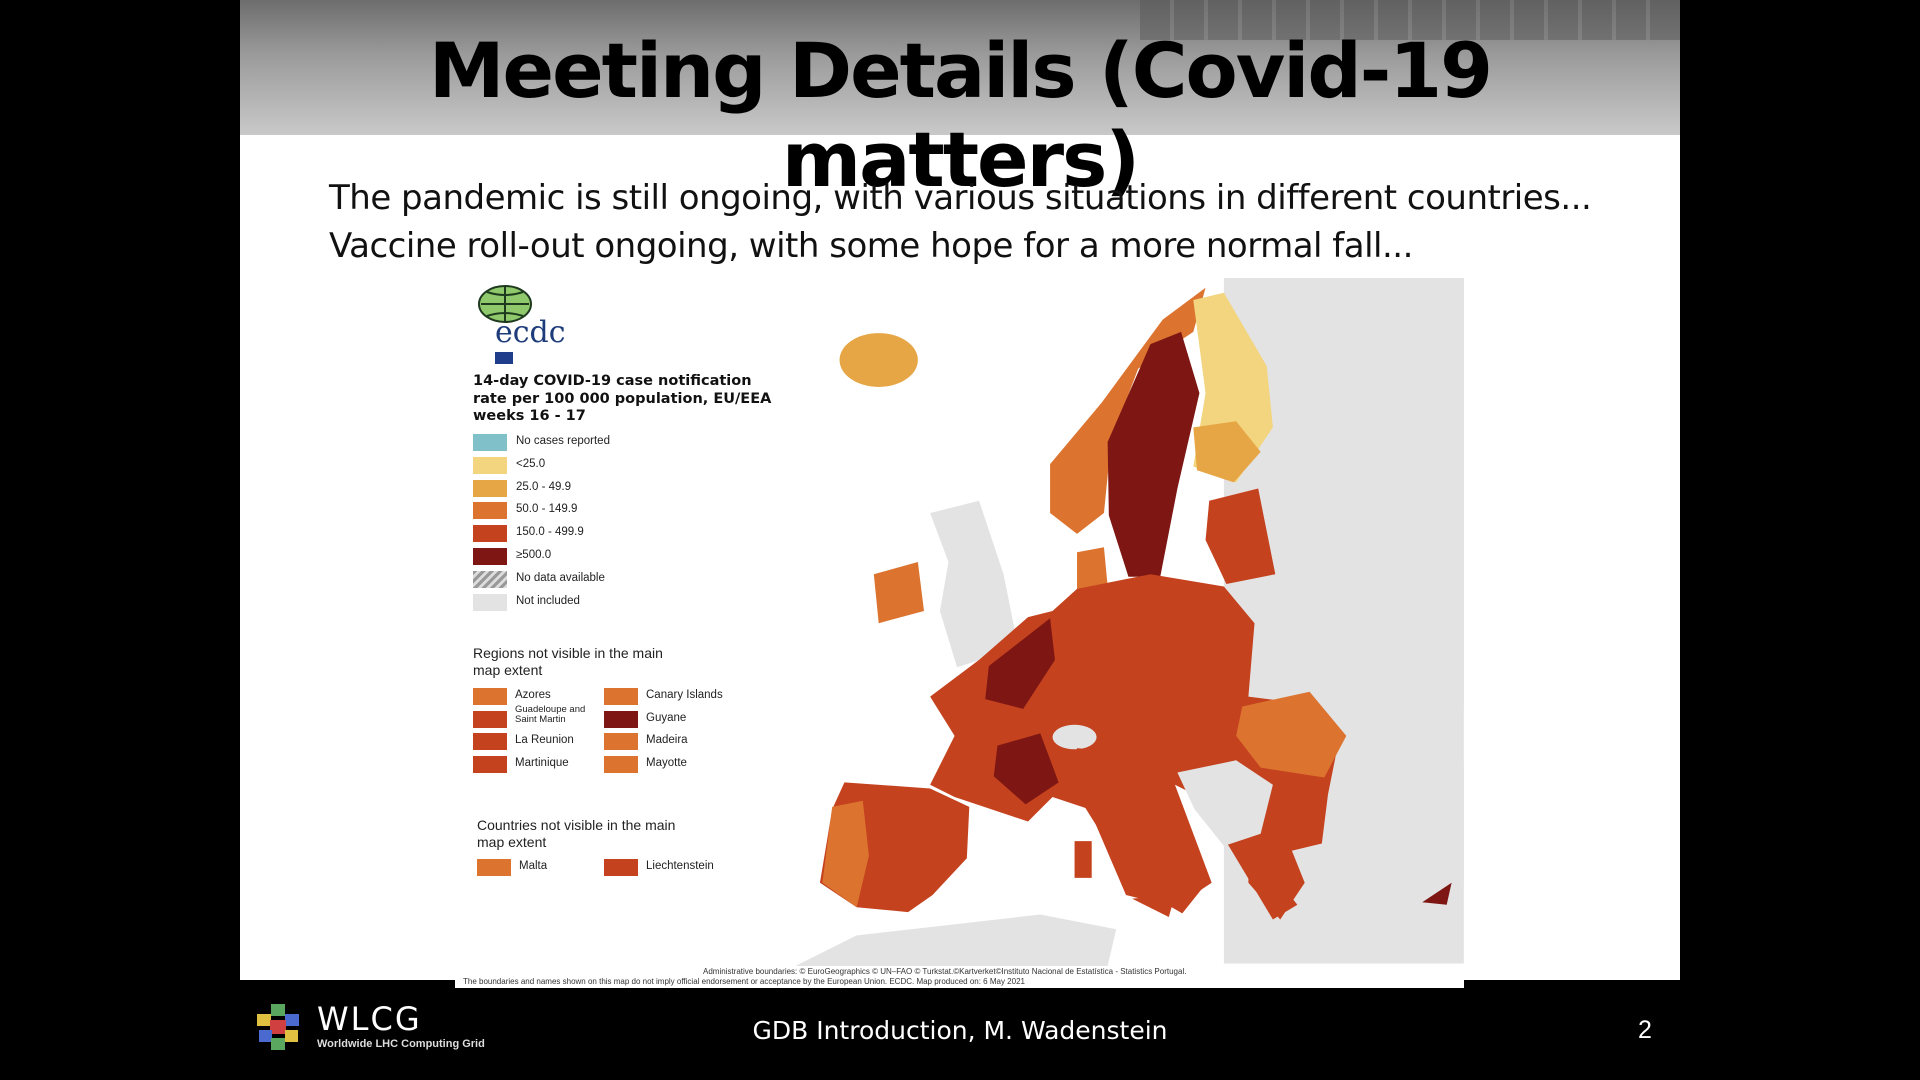 The height and width of the screenshot is (1080, 1920). Describe the element at coordinates (956, 940) in the screenshot. I see `region-north-africa` at that location.